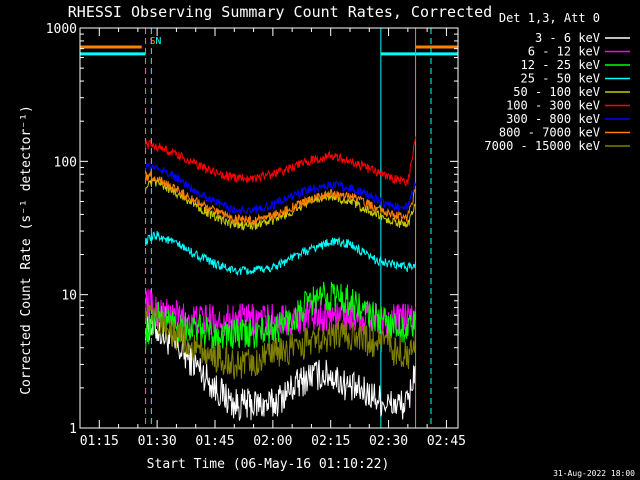  What do you see at coordinates (61, 29) in the screenshot?
I see `y-tick-label-3: 1000` at bounding box center [61, 29].